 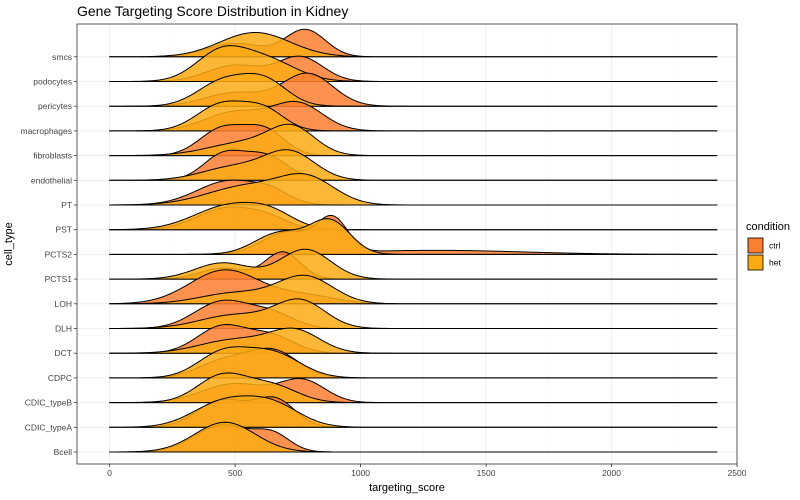 What do you see at coordinates (49, 403) in the screenshot?
I see `y-tick-label: CDIC_typeB` at bounding box center [49, 403].